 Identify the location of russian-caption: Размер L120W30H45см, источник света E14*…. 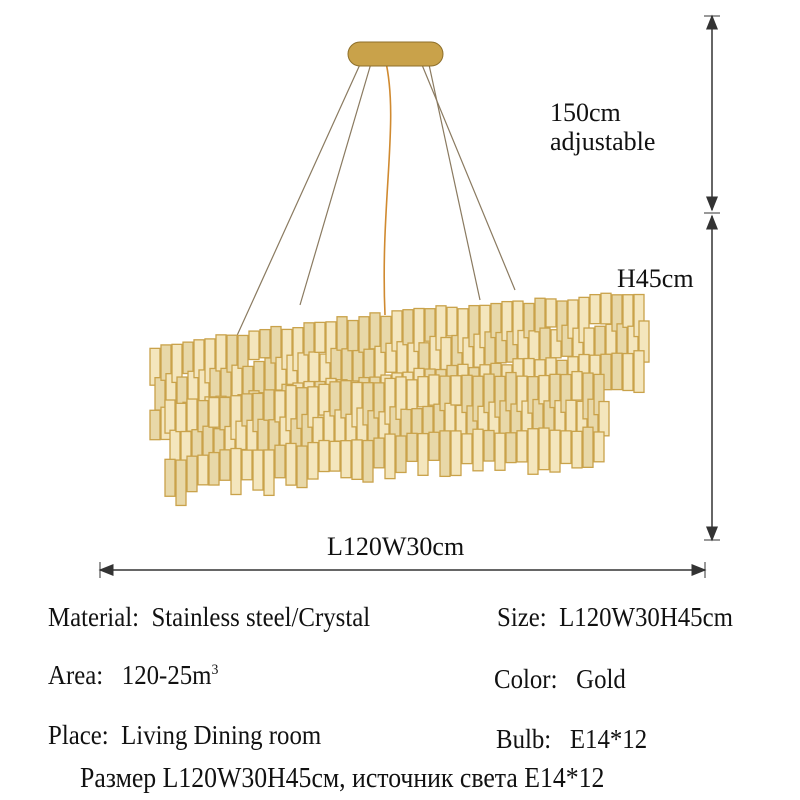
(342, 778).